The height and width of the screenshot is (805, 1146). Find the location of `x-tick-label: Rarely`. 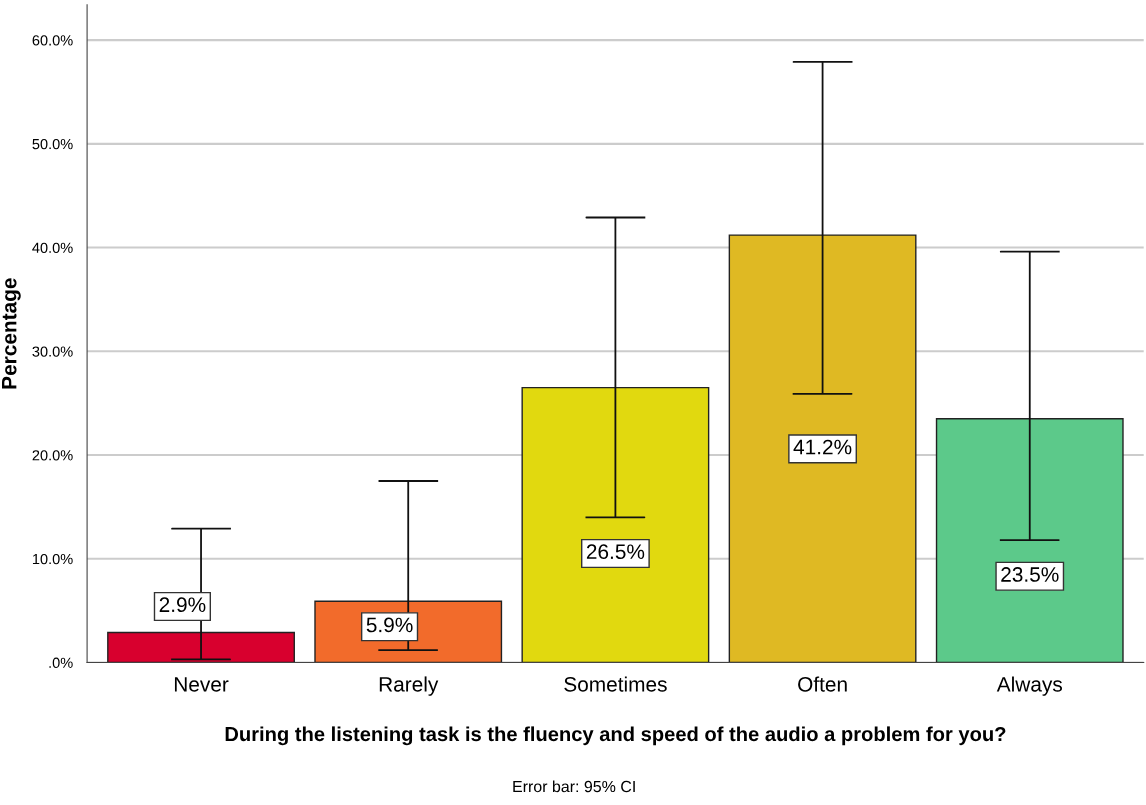

x-tick-label: Rarely is located at coordinates (409, 686).